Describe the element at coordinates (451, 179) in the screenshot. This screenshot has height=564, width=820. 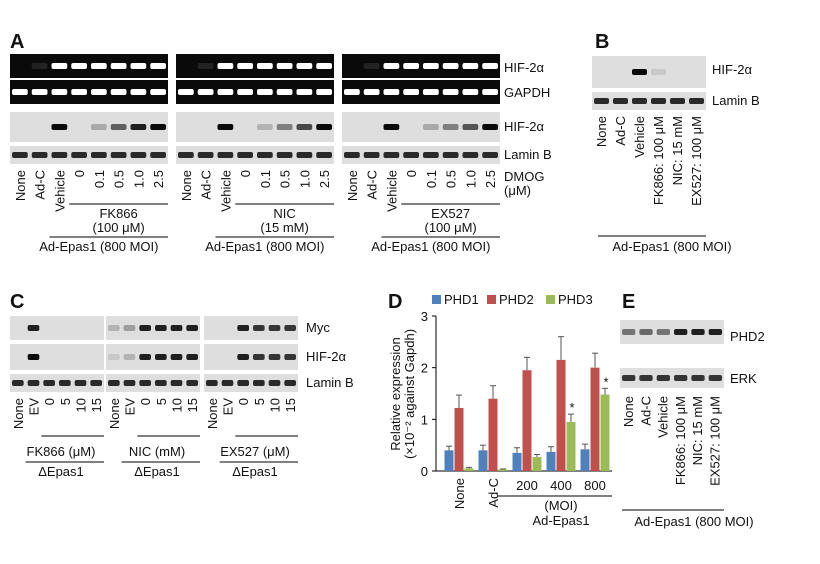
I see `lane-label: 0.5` at that location.